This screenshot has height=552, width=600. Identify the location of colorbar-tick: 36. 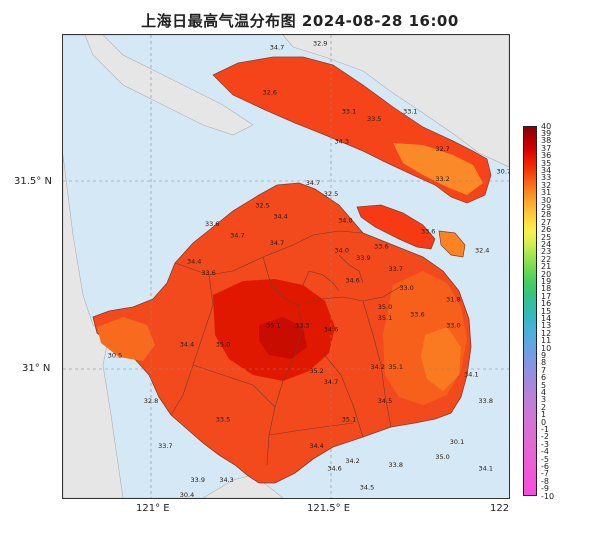
(546, 156).